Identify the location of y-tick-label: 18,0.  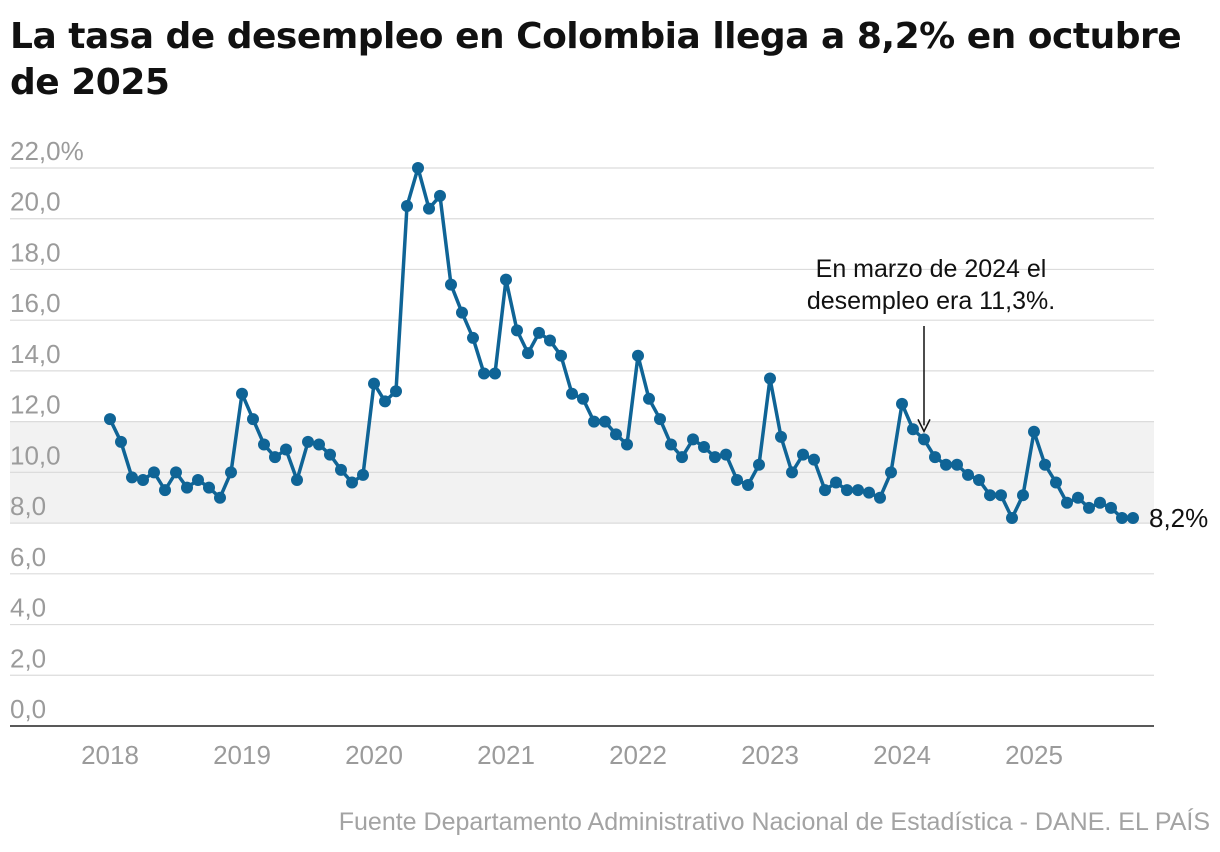
(35, 252).